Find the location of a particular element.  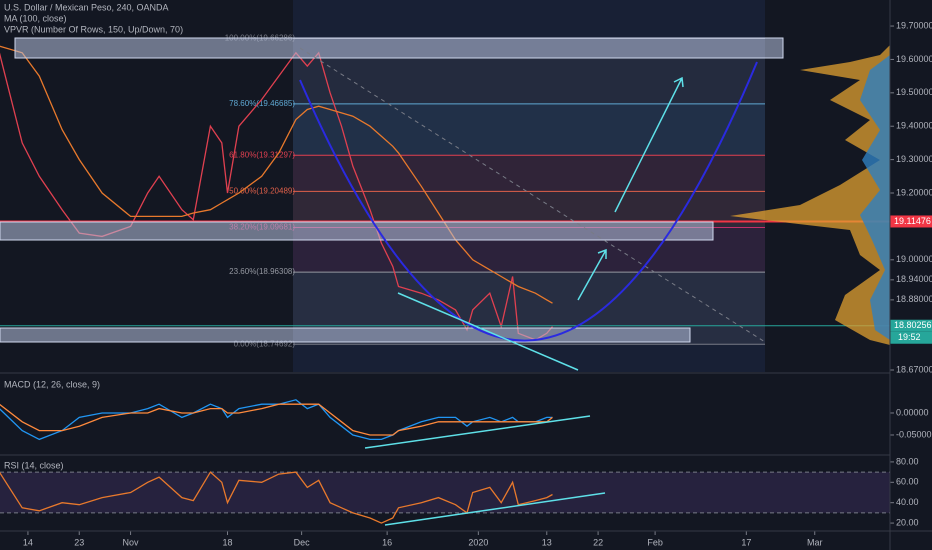

fib-label: 23.60%(18.96308) is located at coordinates (262, 271).